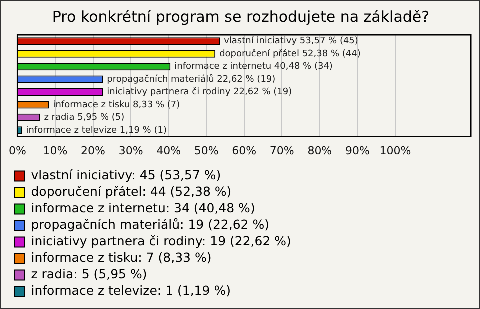 This screenshot has width=480, height=309. Describe the element at coordinates (169, 151) in the screenshot. I see `x-tick-label: 40%` at that location.